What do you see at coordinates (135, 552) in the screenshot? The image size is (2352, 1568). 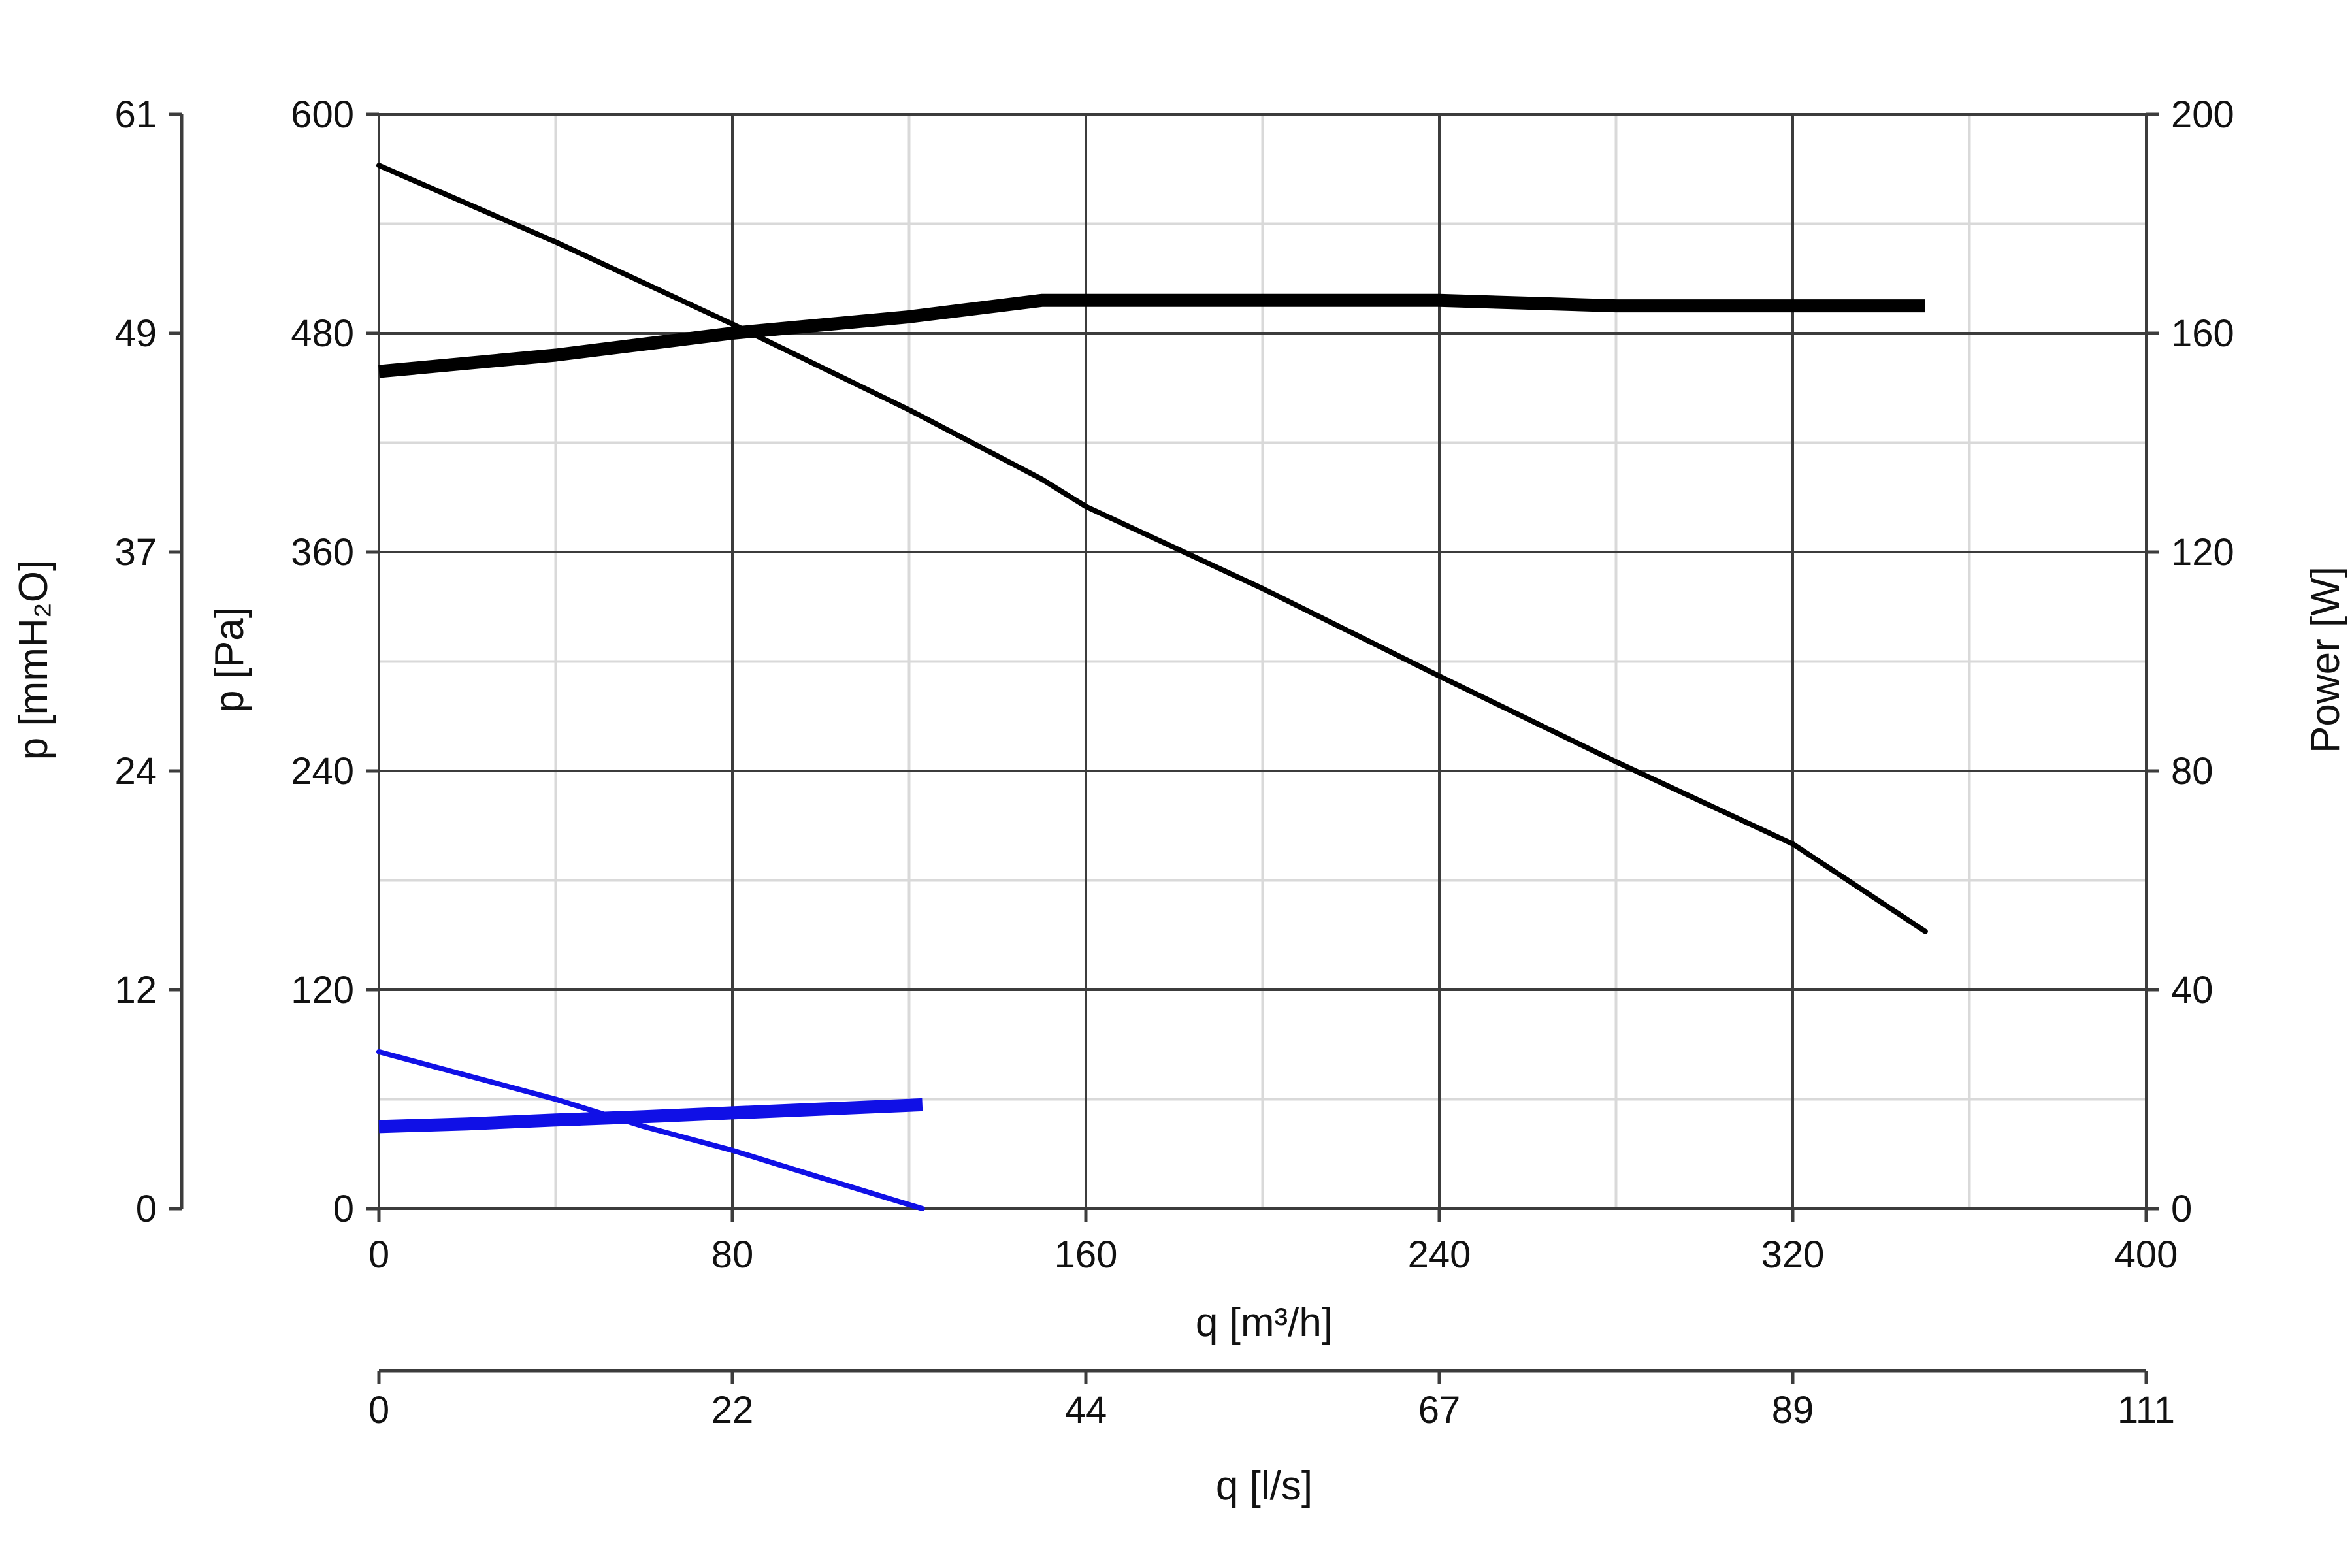 I see `y-secondary-tick-label: 37` at bounding box center [135, 552].